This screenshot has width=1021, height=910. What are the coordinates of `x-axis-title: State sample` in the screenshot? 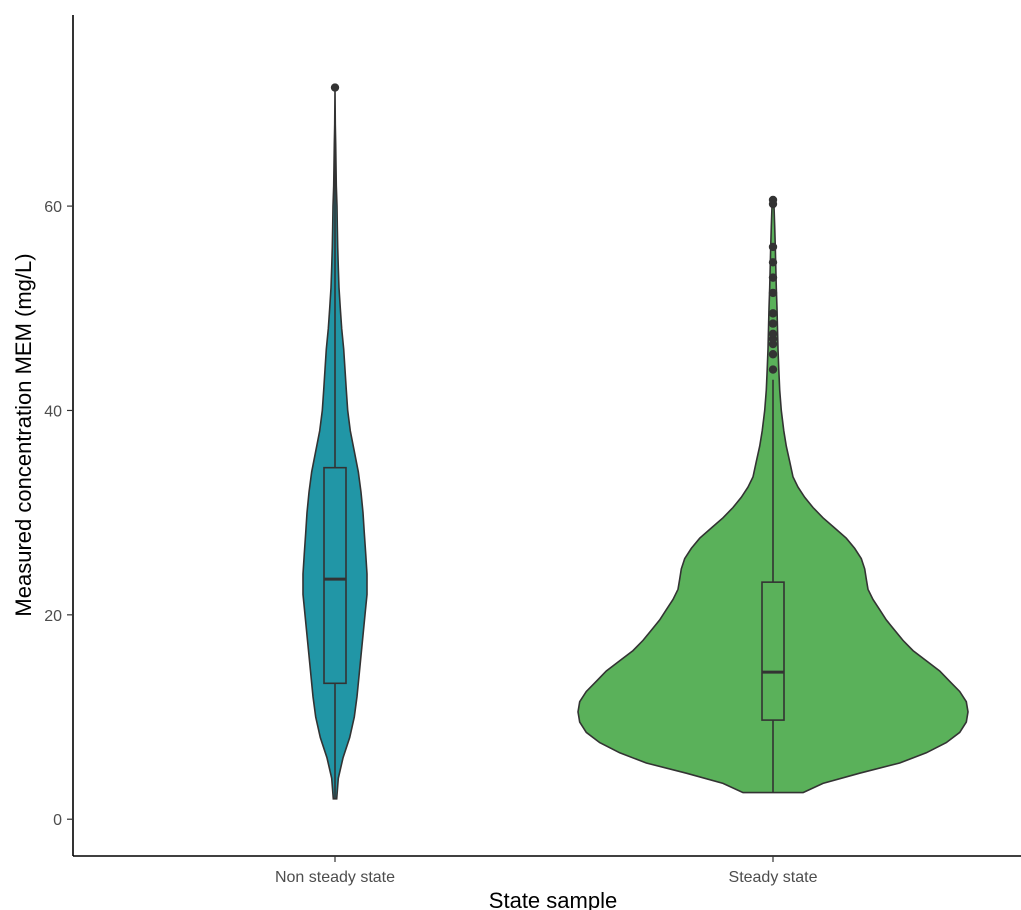 It's located at (553, 899).